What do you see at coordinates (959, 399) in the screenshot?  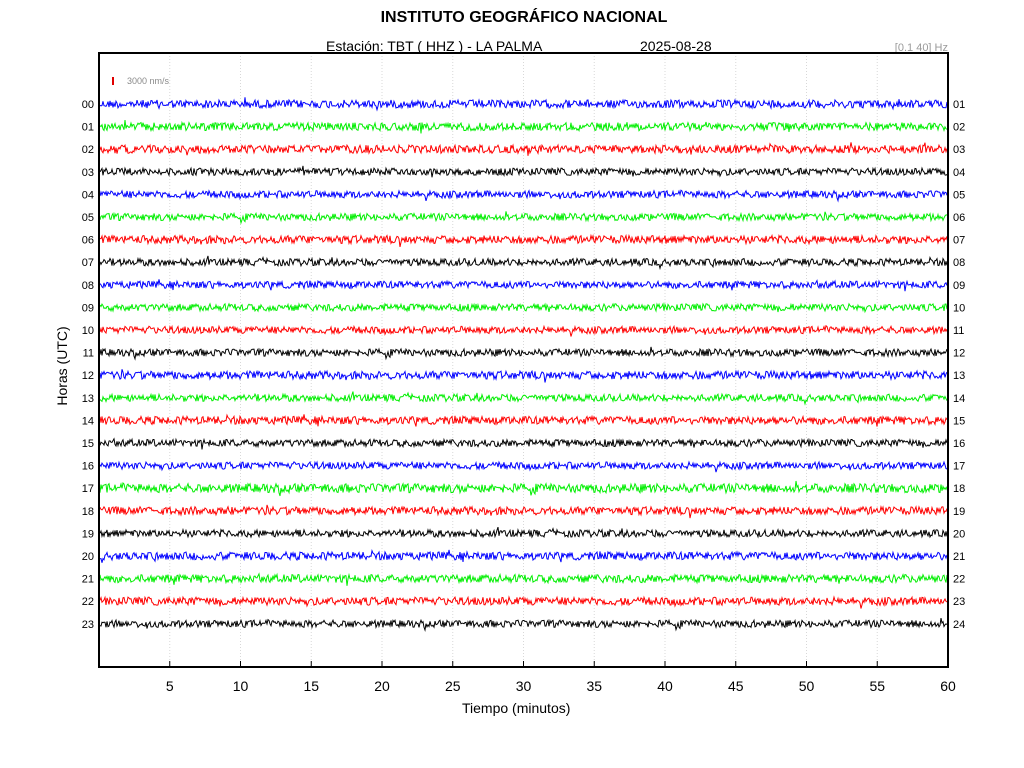 I see `hour-label-right: 14` at bounding box center [959, 399].